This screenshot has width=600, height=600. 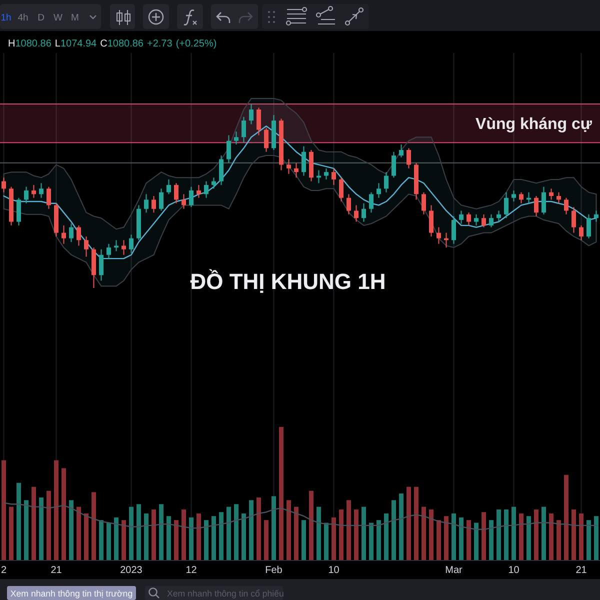 What do you see at coordinates (288, 281) in the screenshot?
I see `text: ĐỒ THỊ KHUNG 1H` at bounding box center [288, 281].